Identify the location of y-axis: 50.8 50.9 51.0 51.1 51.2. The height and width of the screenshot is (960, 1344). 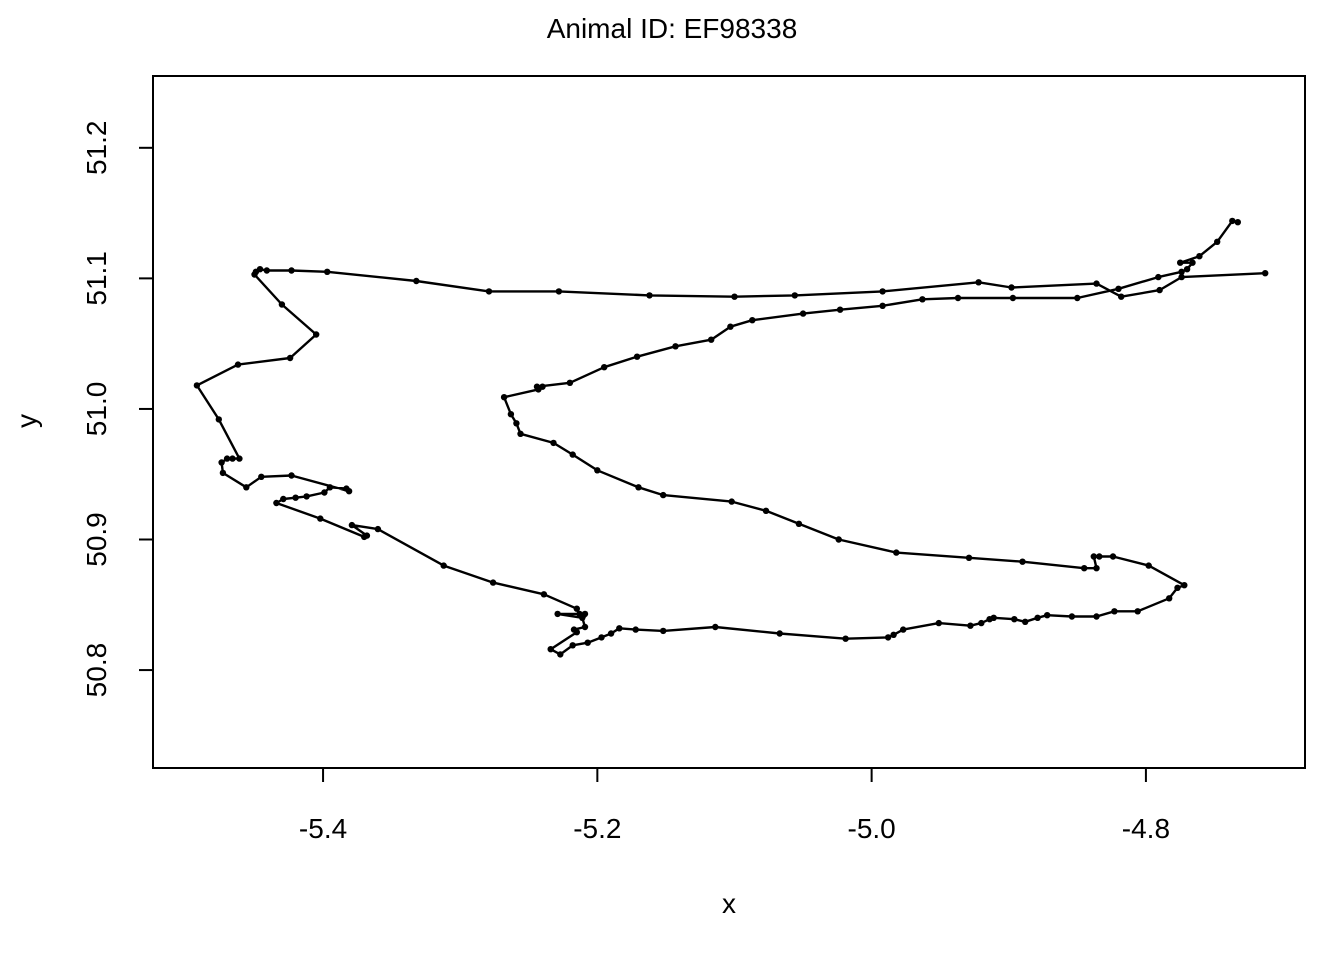
(117, 409).